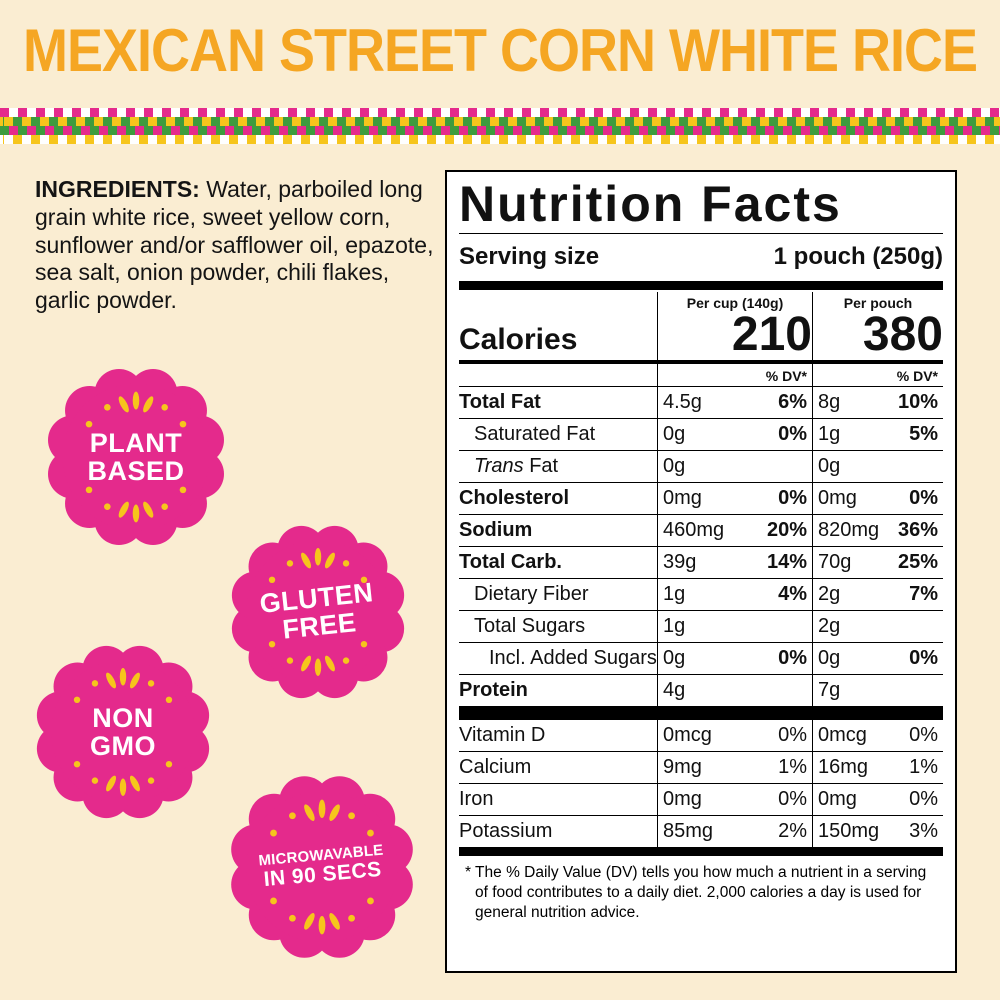 The image size is (1000, 1000). I want to click on nutrient-label: Sodium, so click(496, 529).